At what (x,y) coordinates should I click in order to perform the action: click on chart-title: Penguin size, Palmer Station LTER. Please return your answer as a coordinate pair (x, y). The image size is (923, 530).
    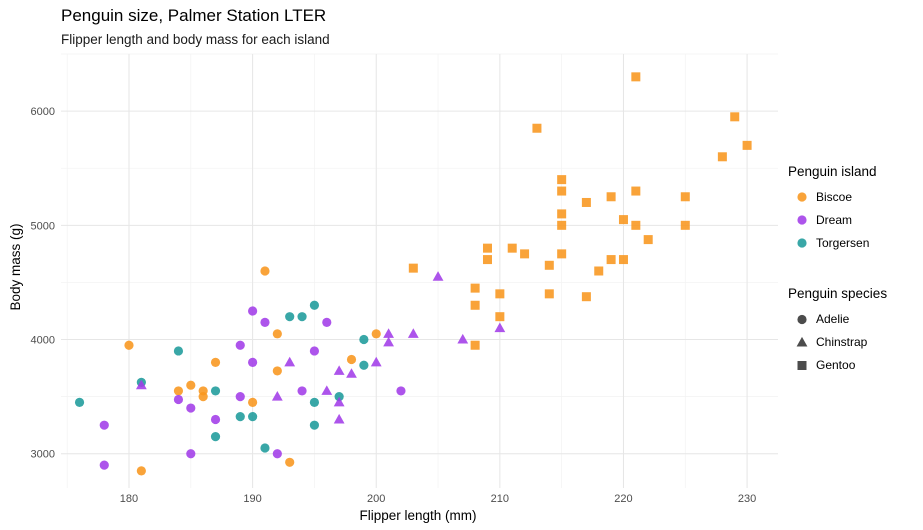
    Looking at the image, I should click on (194, 15).